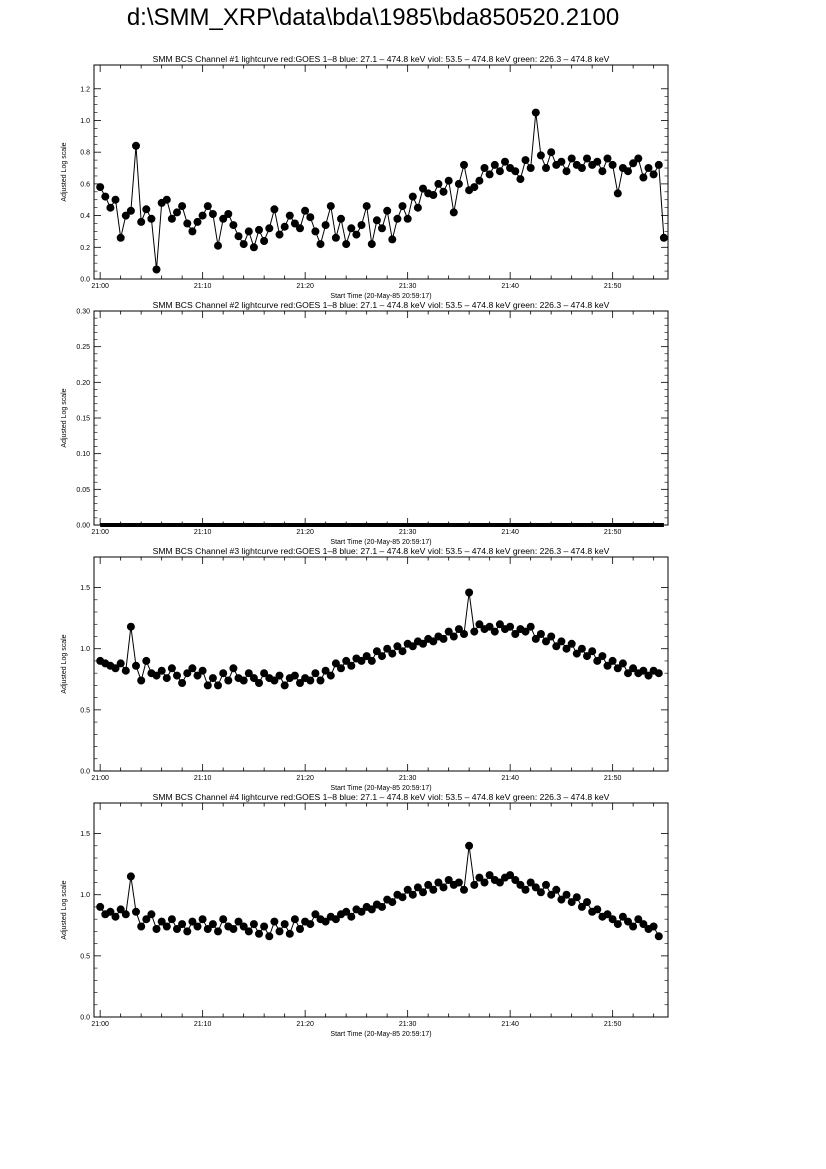 This screenshot has width=826, height=1169. What do you see at coordinates (510, 778) in the screenshot?
I see `x-tick-label: 21:40` at bounding box center [510, 778].